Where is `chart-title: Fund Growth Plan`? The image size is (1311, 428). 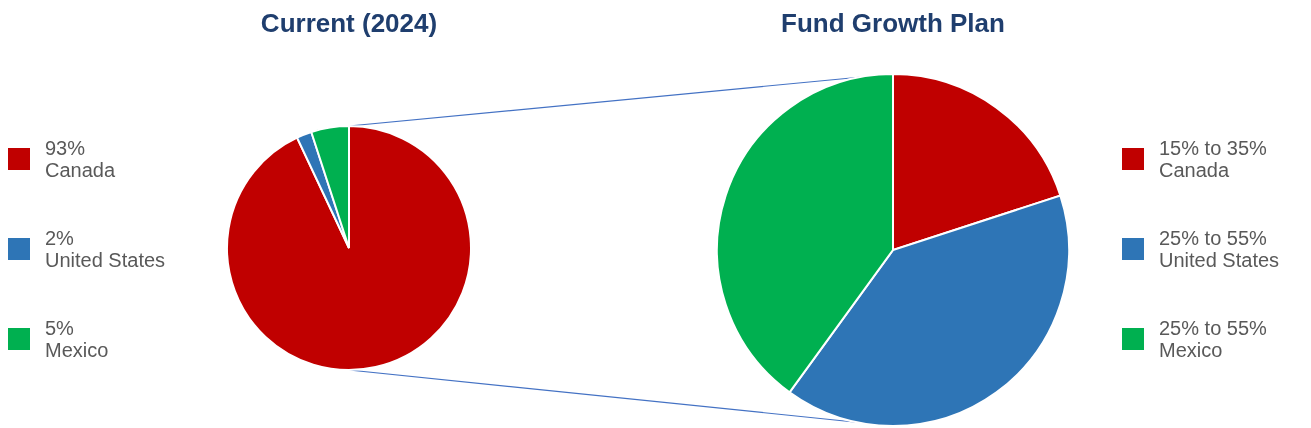 chart-title: Fund Growth Plan is located at coordinates (893, 23).